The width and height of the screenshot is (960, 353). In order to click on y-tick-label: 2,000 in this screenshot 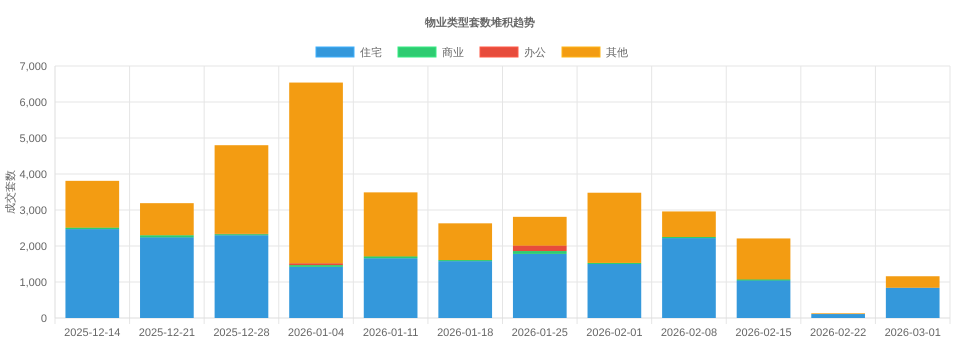, I will do `click(33, 247)`.